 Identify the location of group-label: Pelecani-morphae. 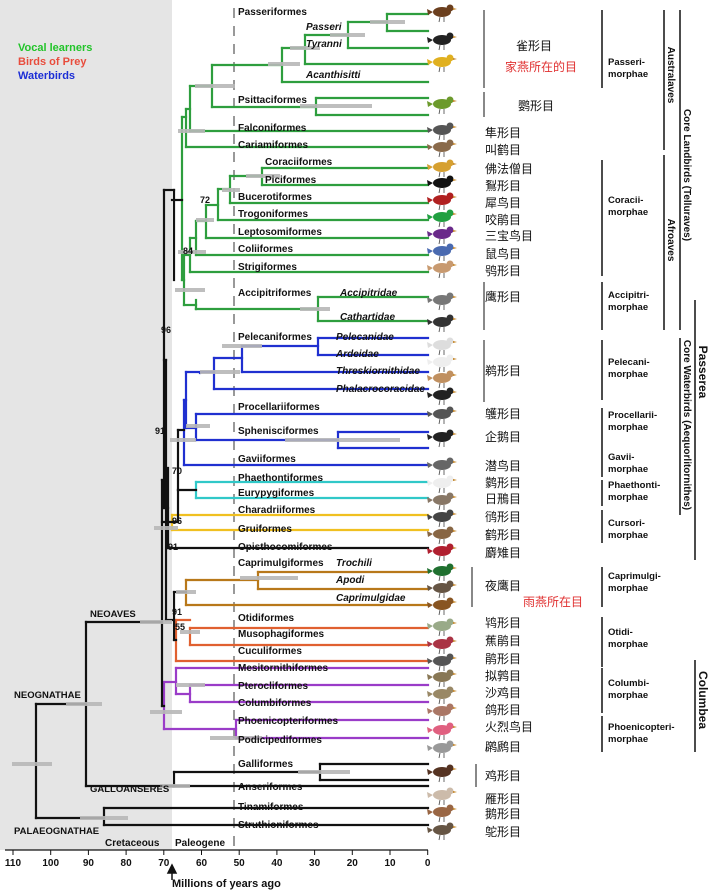
(629, 368).